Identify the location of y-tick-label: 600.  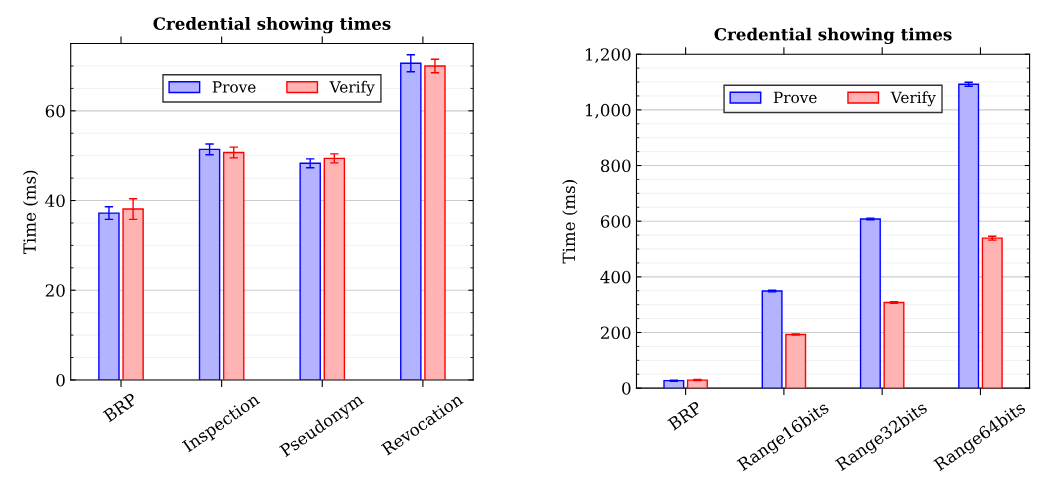
(615, 221).